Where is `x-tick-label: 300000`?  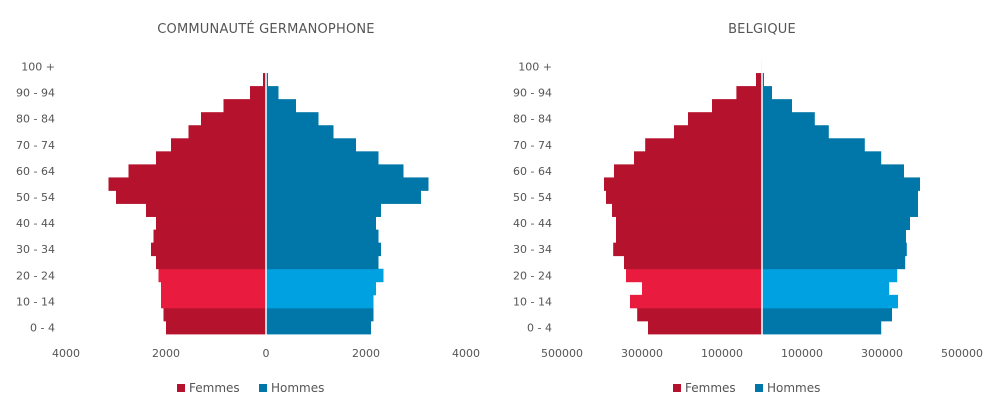 x-tick-label: 300000 is located at coordinates (882, 353).